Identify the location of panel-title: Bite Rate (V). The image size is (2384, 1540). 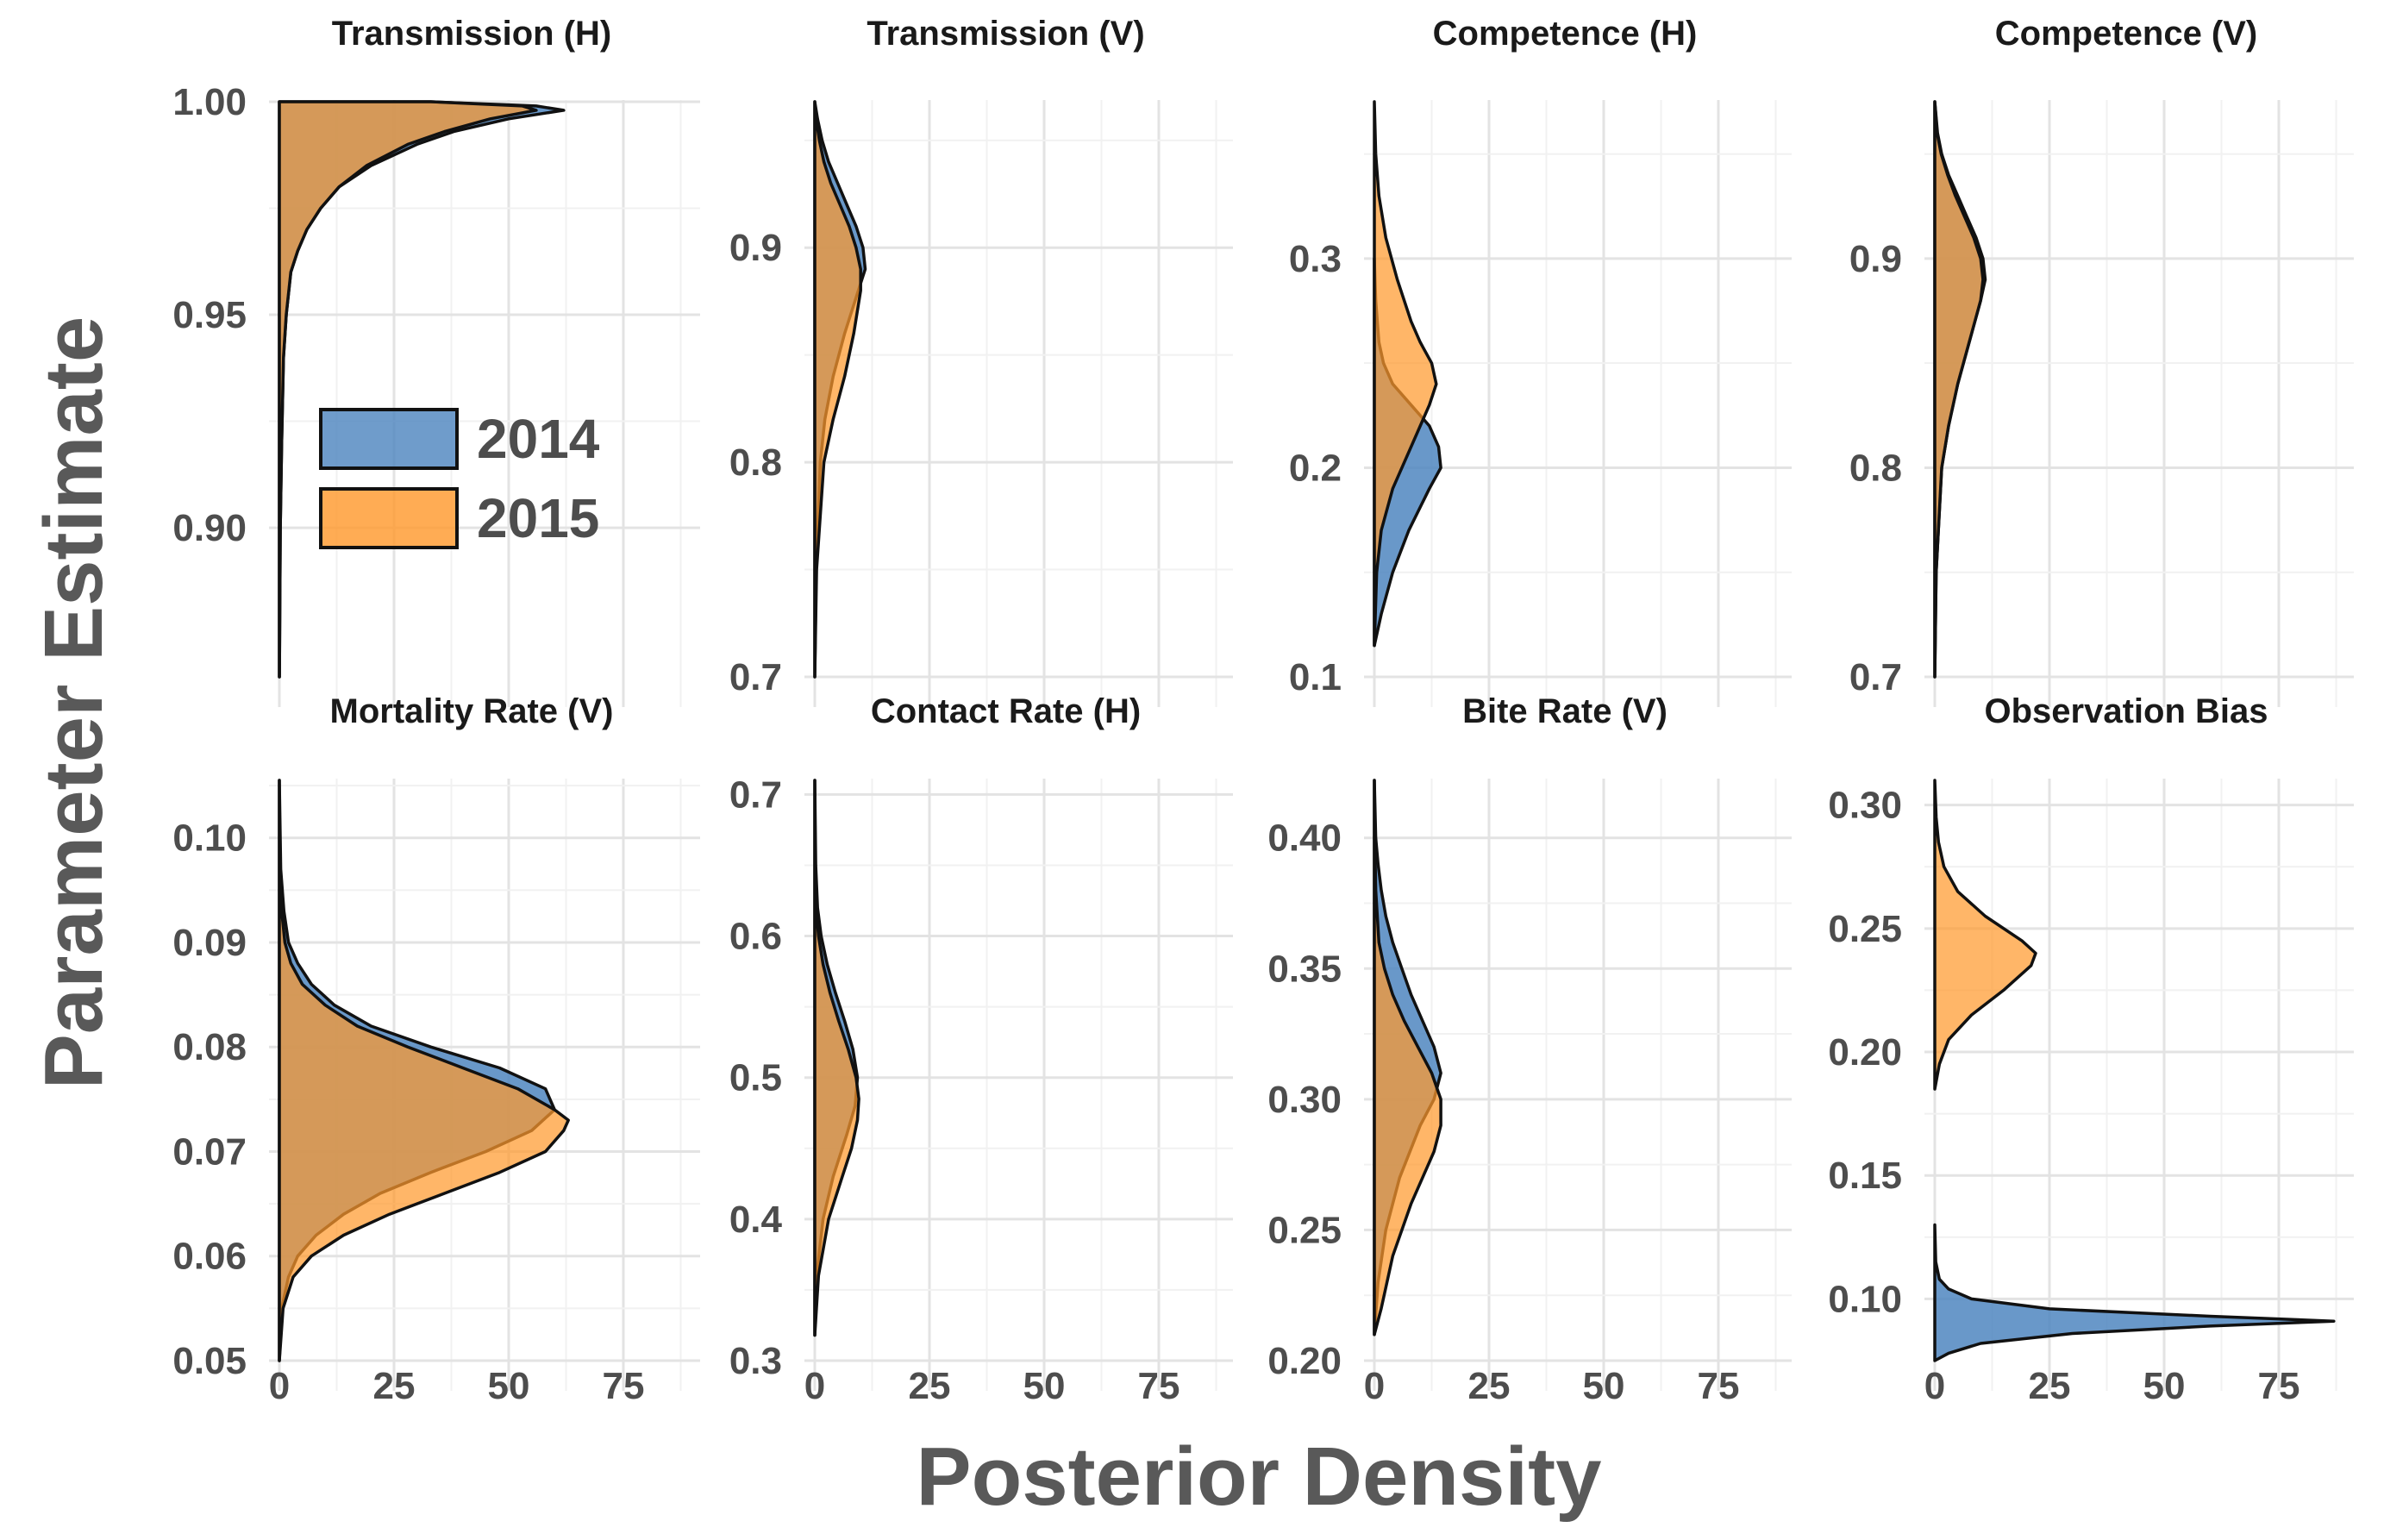
(1565, 711).